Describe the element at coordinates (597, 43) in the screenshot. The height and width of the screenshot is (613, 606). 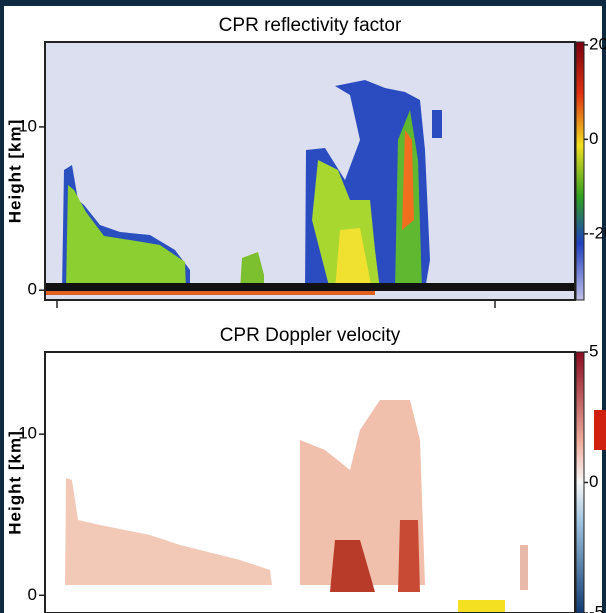
I see `colorbar-tick-label: 20` at that location.